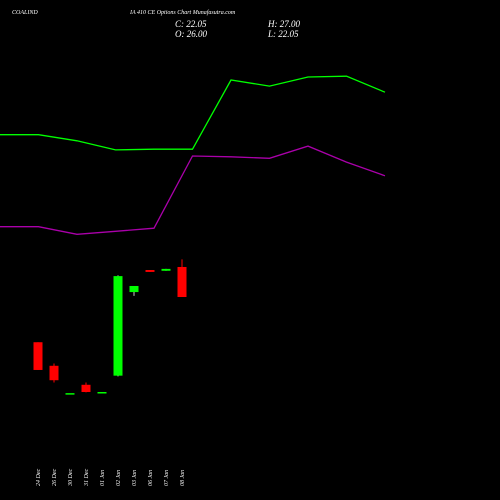  Describe the element at coordinates (103, 478) in the screenshot. I see `x-tick-label: 01 Jan` at that location.